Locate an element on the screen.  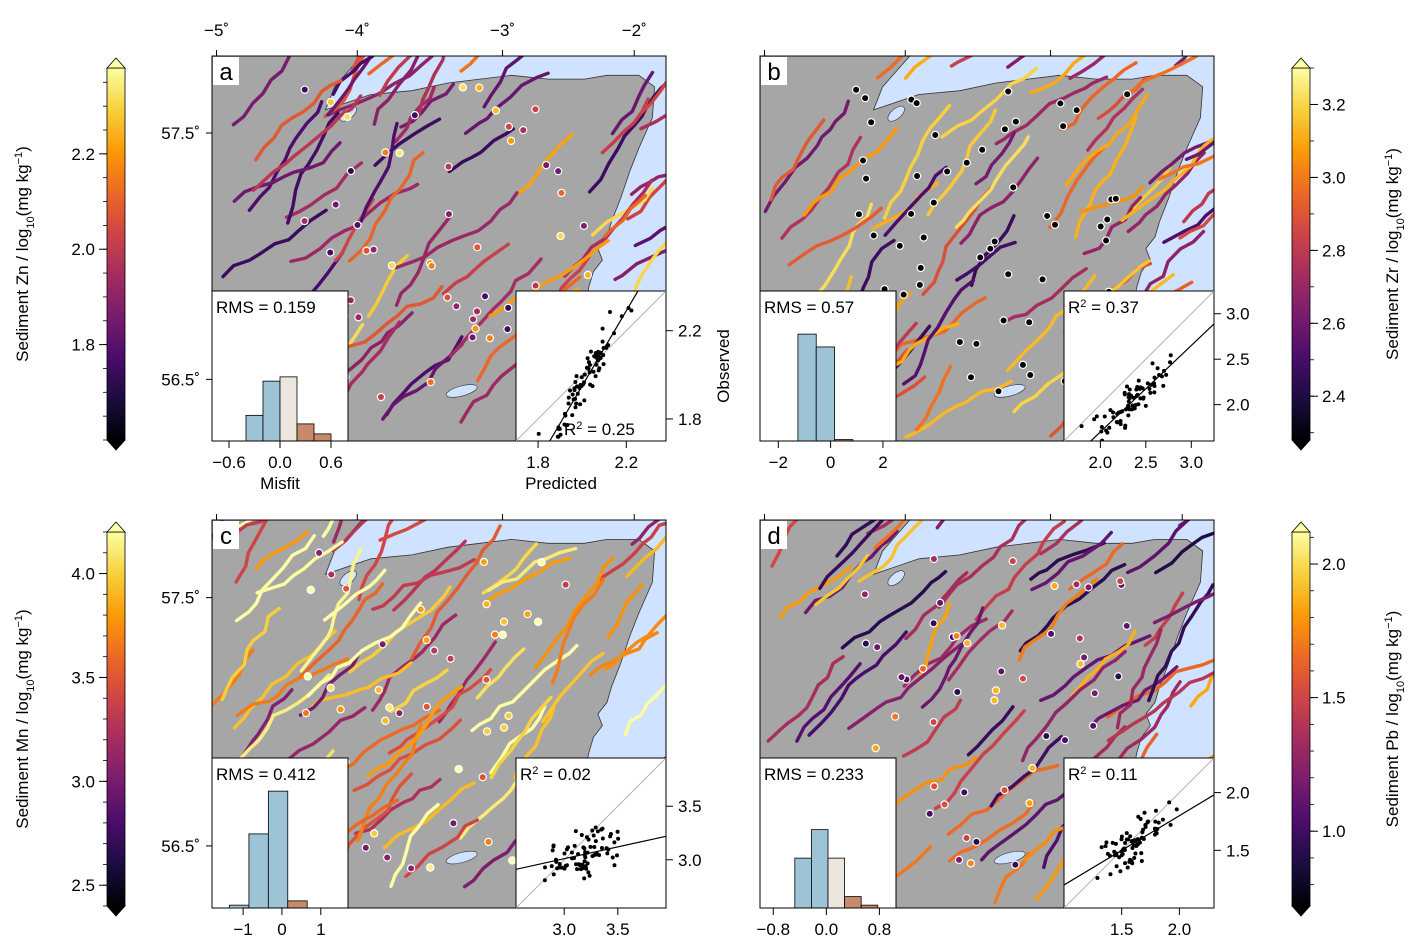
hist-tick-label: 2 is located at coordinates (882, 462).